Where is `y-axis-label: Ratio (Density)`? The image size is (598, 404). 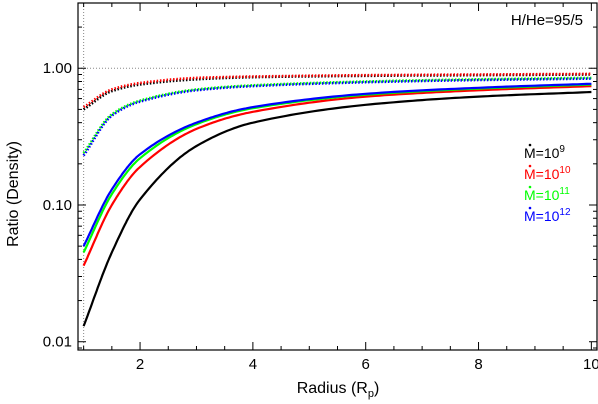
y-axis-label: Ratio (Density) is located at coordinates (13, 194).